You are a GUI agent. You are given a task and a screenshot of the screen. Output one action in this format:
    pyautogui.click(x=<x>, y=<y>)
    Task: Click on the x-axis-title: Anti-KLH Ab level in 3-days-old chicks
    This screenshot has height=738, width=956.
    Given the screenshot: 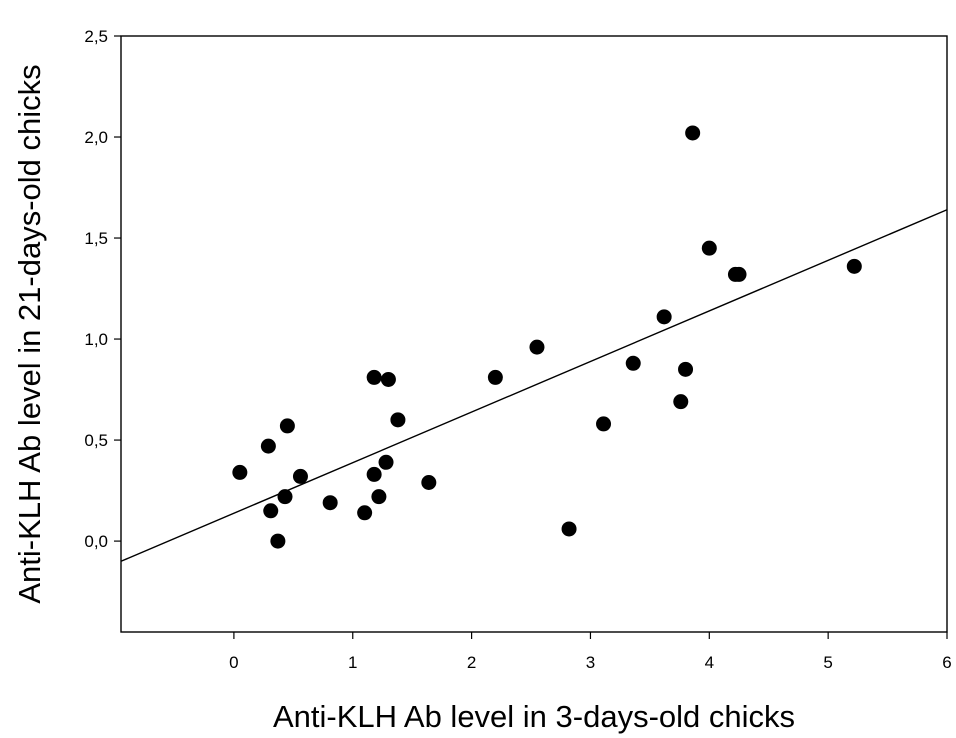 What is the action you would take?
    pyautogui.click(x=534, y=716)
    